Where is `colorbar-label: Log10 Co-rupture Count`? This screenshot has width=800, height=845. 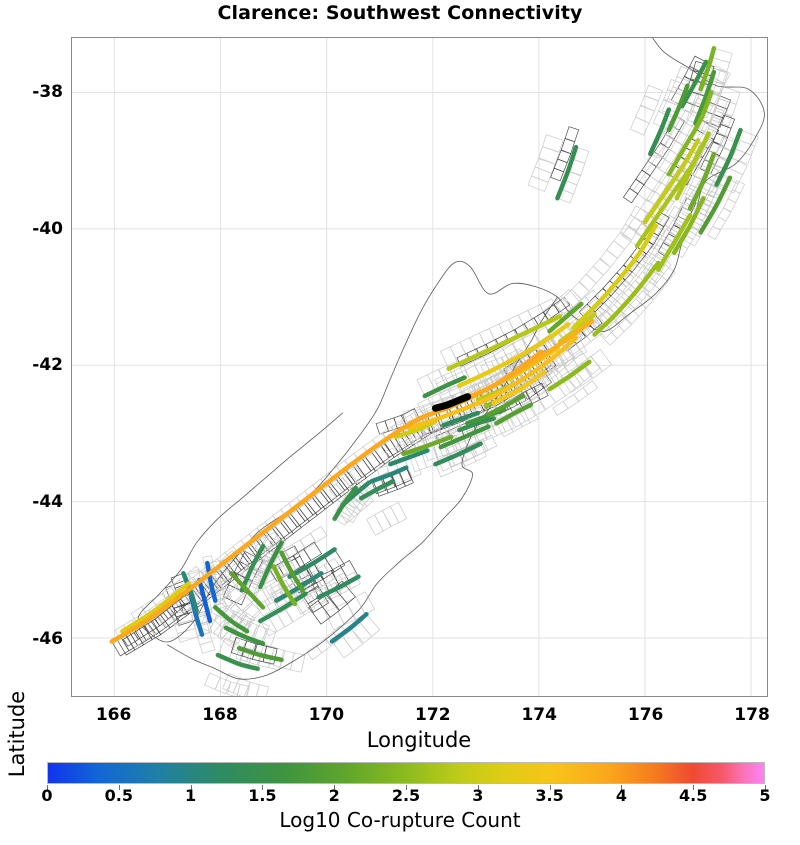 colorbar-label: Log10 Co-rupture Count is located at coordinates (400, 820).